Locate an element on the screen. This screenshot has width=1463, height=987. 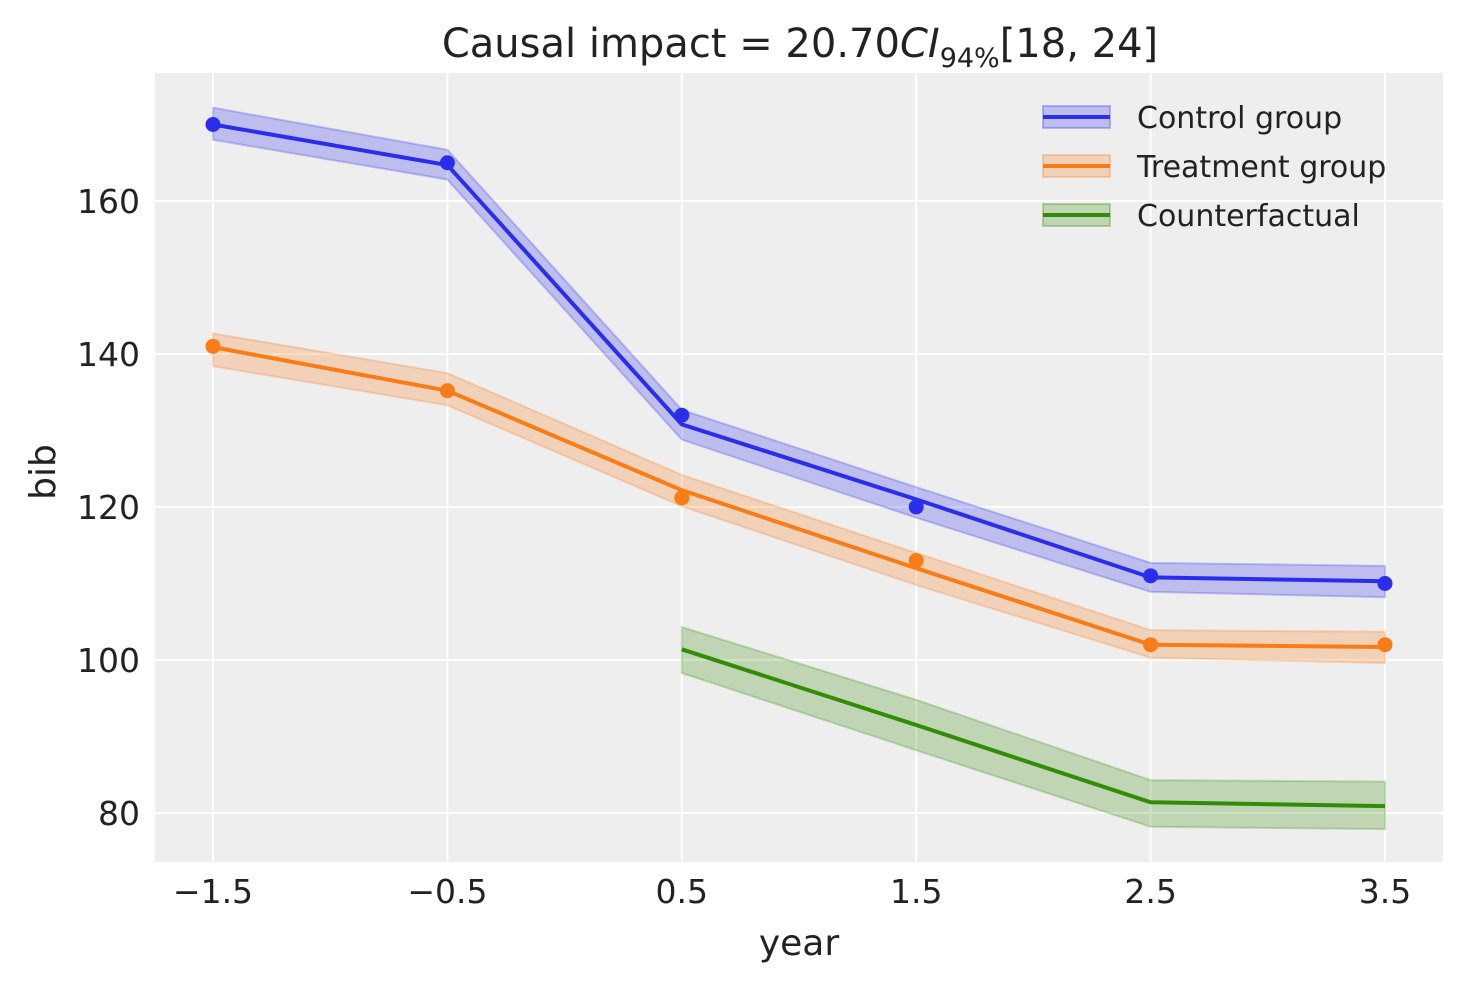
x-tick-label: 2.5 is located at coordinates (1150, 891).